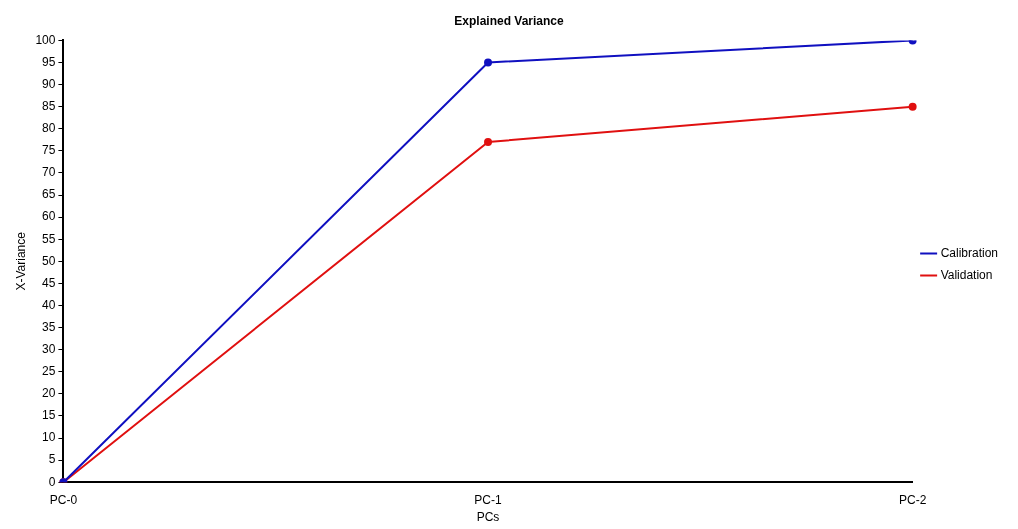 The image size is (1018, 529). Describe the element at coordinates (49, 83) in the screenshot. I see `y-tick-label: 90` at that location.